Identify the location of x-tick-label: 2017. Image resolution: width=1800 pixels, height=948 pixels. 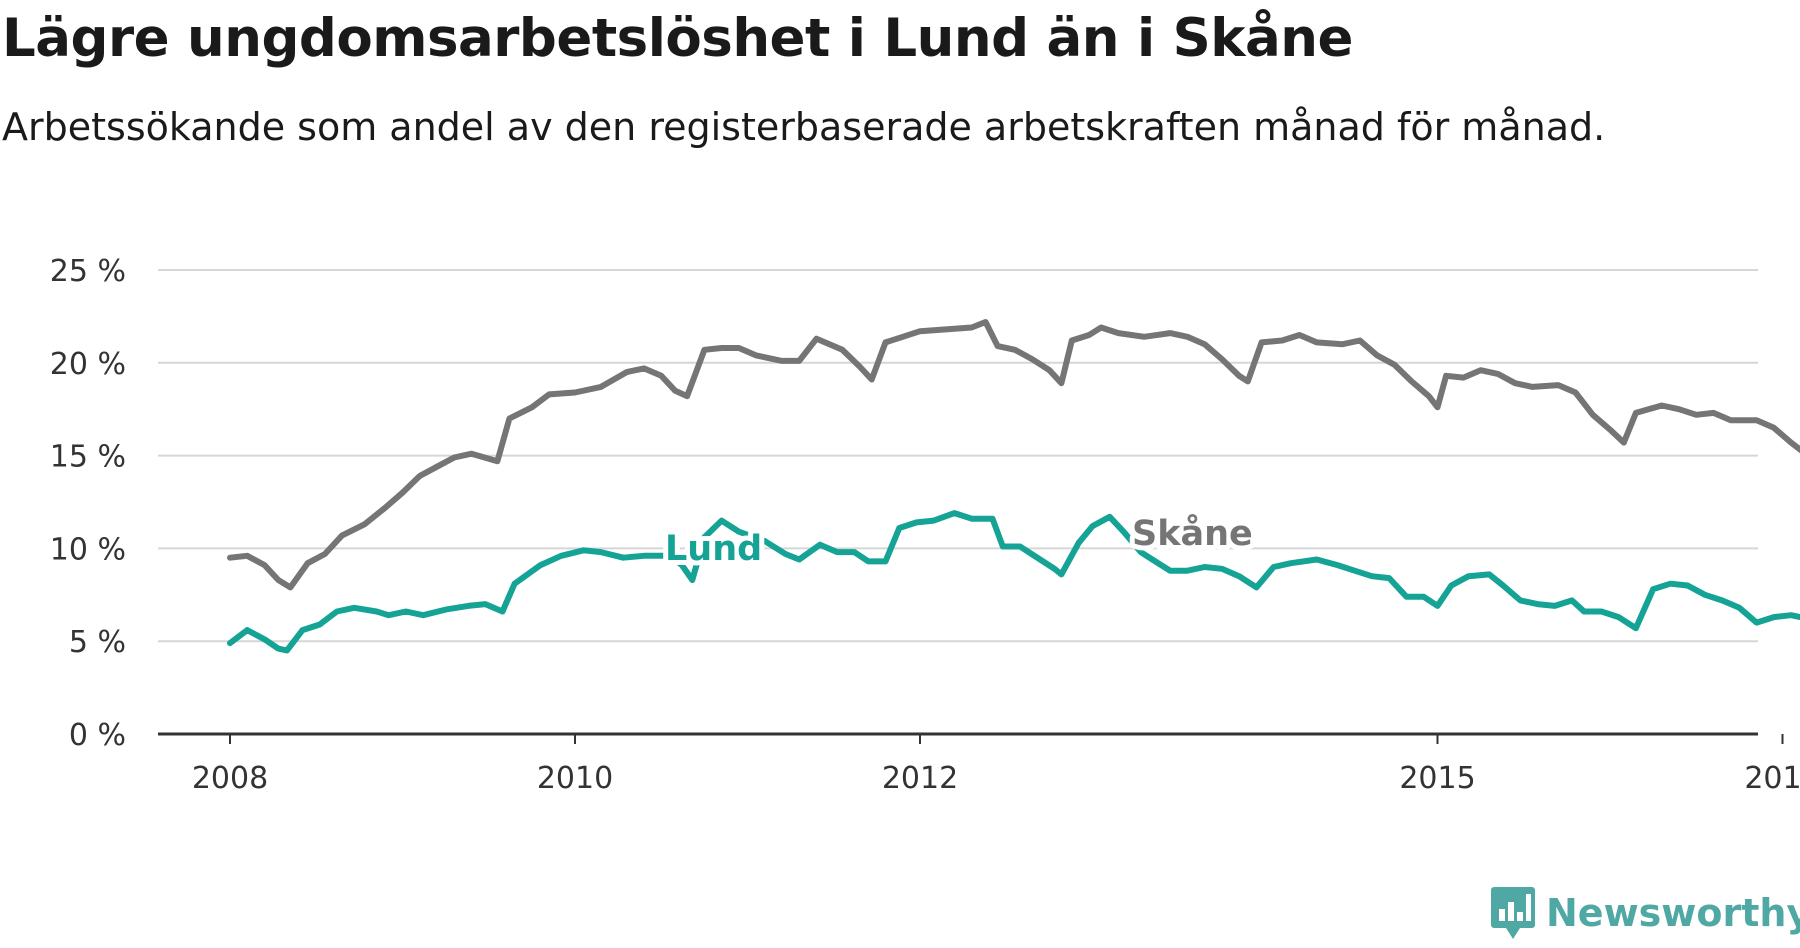
(1772, 778).